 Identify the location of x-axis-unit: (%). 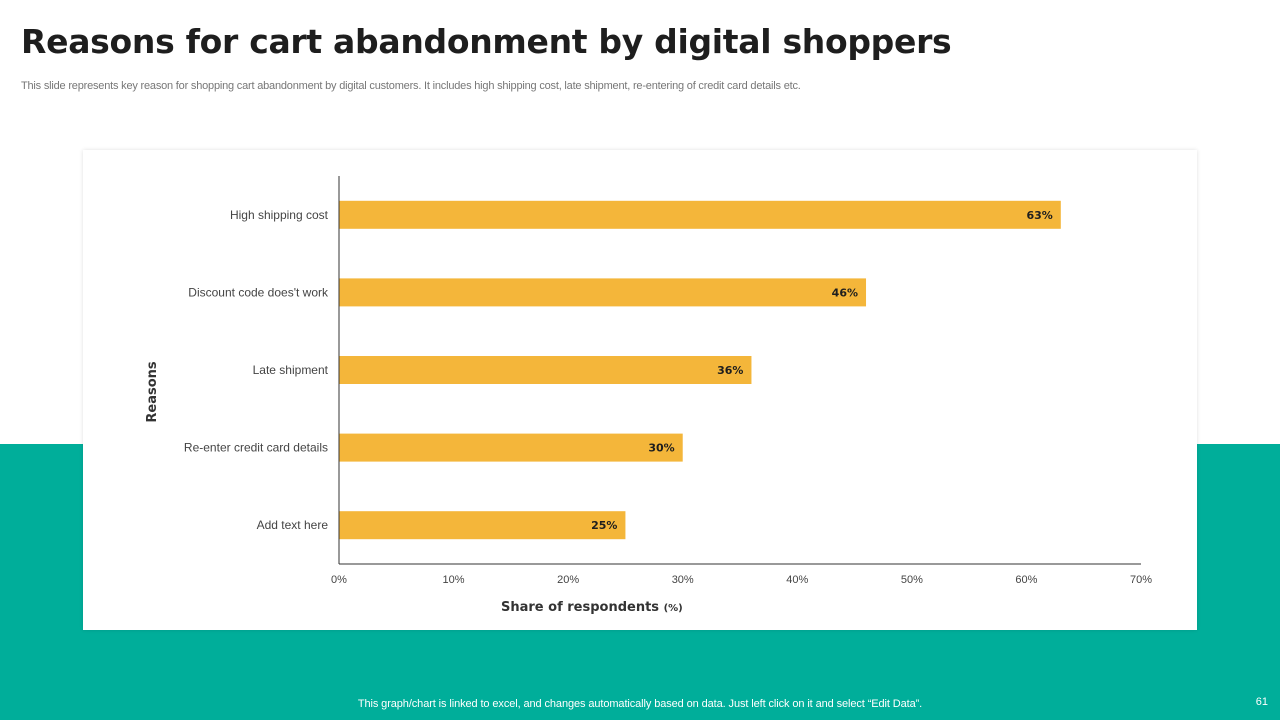
(673, 608).